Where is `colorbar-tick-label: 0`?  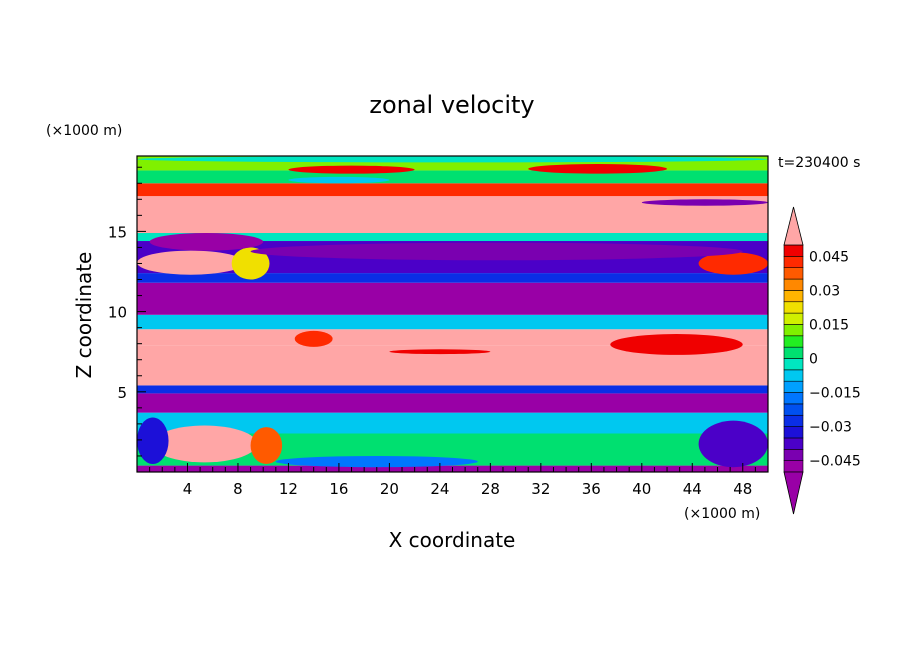
colorbar-tick-label: 0 is located at coordinates (813, 360).